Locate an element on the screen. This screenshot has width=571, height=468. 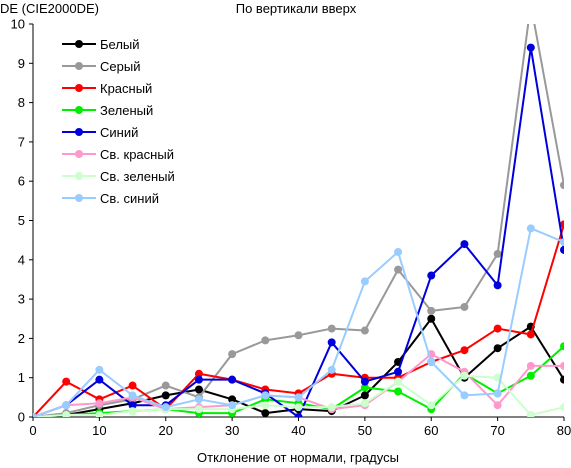
legend-label: Св. красный is located at coordinates (137, 154).